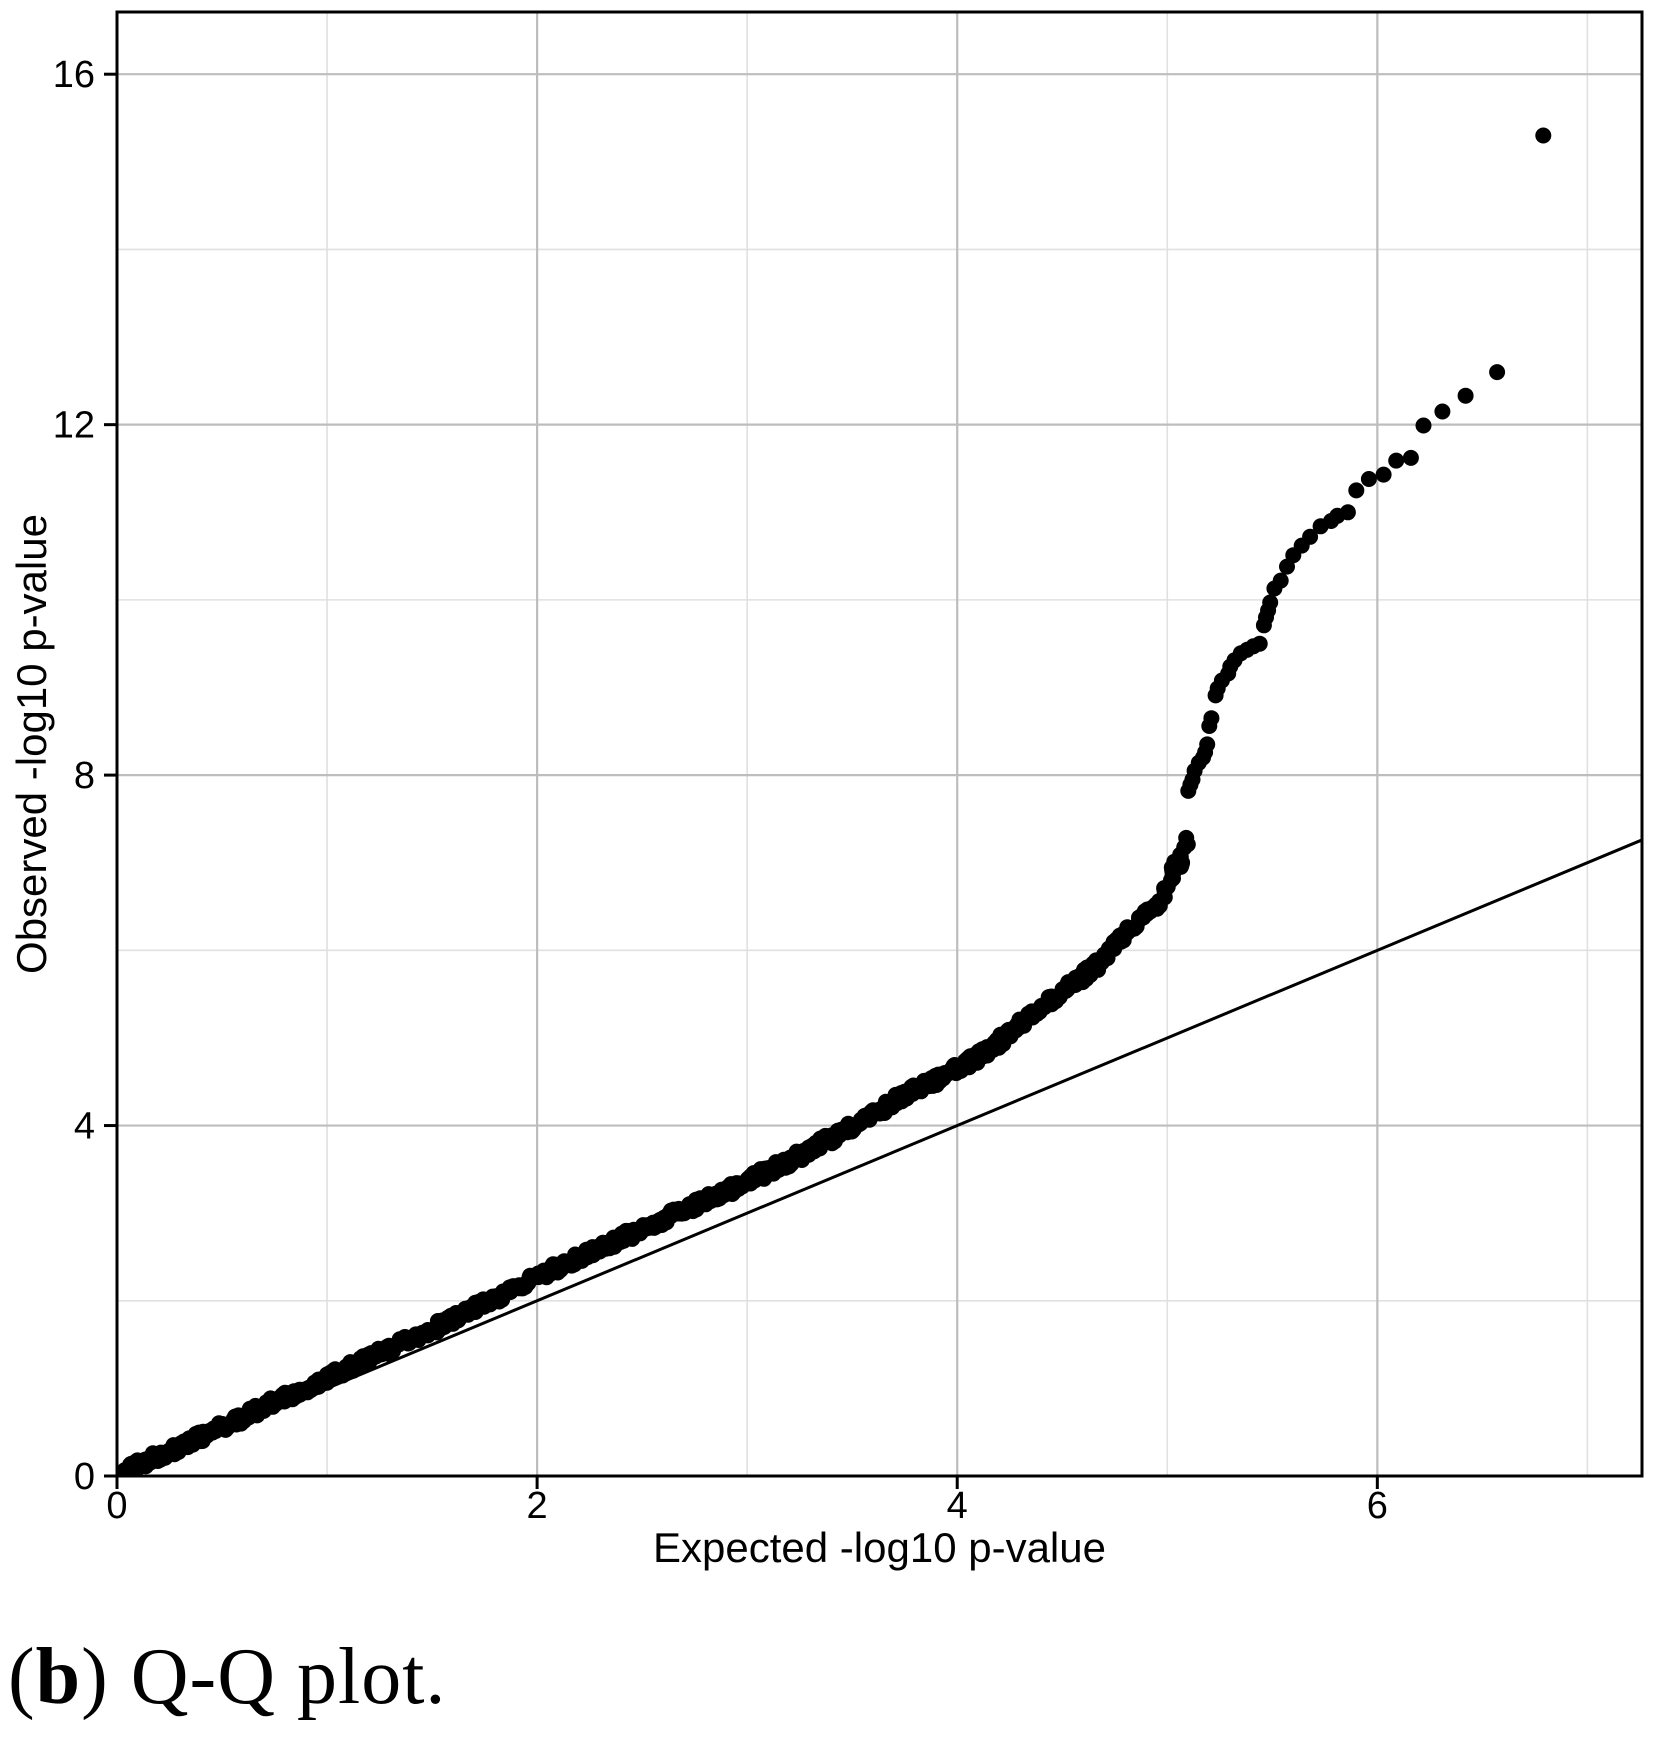  What do you see at coordinates (74, 75) in the screenshot?
I see `svg-text: 16` at bounding box center [74, 75].